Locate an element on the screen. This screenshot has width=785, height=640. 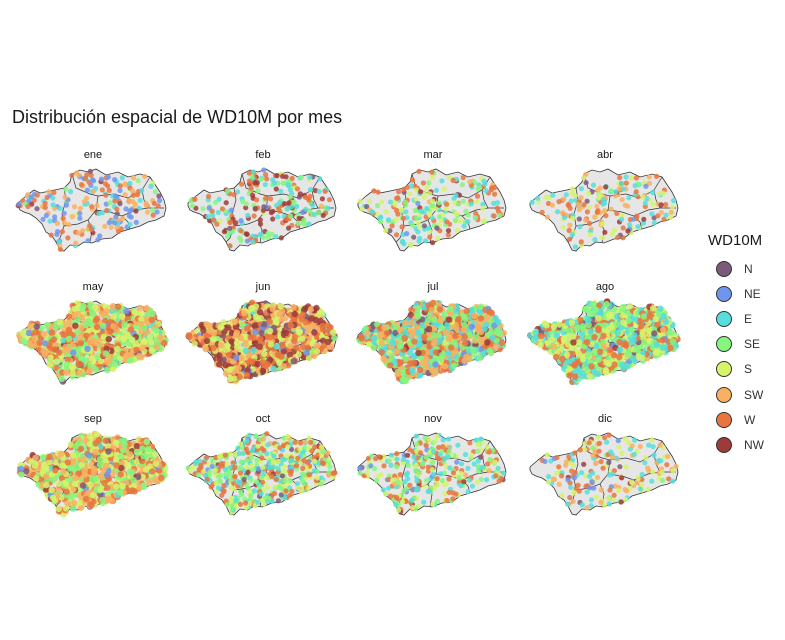
panel-label-abr: abr is located at coordinates (605, 155).